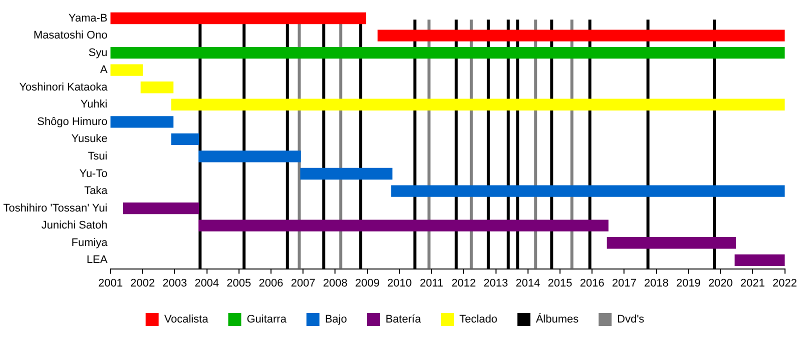  I want to click on x-tick-label: 2012, so click(463, 283).